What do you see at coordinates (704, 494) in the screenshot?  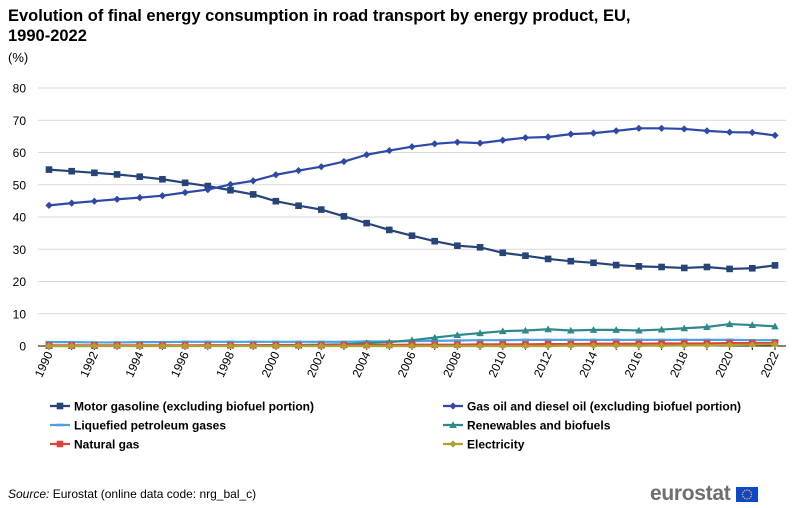 I see `eurostat-logo: eurostat` at bounding box center [704, 494].